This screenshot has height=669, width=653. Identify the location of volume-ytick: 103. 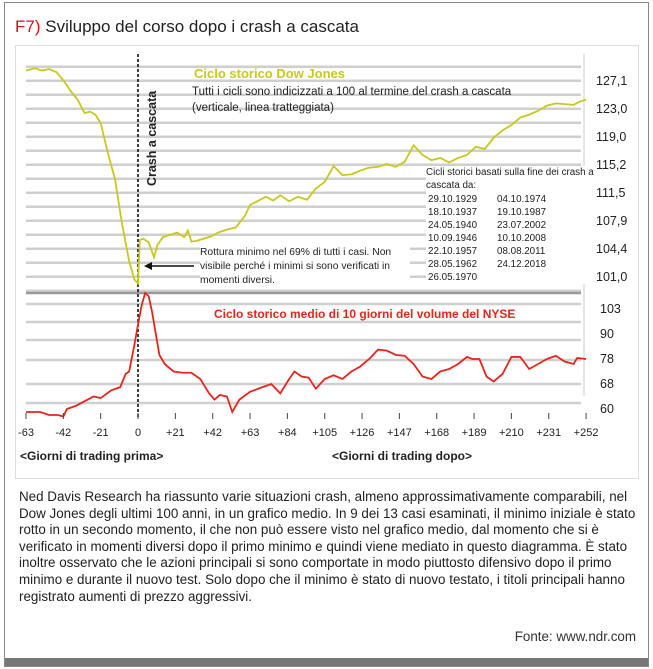
(610, 309).